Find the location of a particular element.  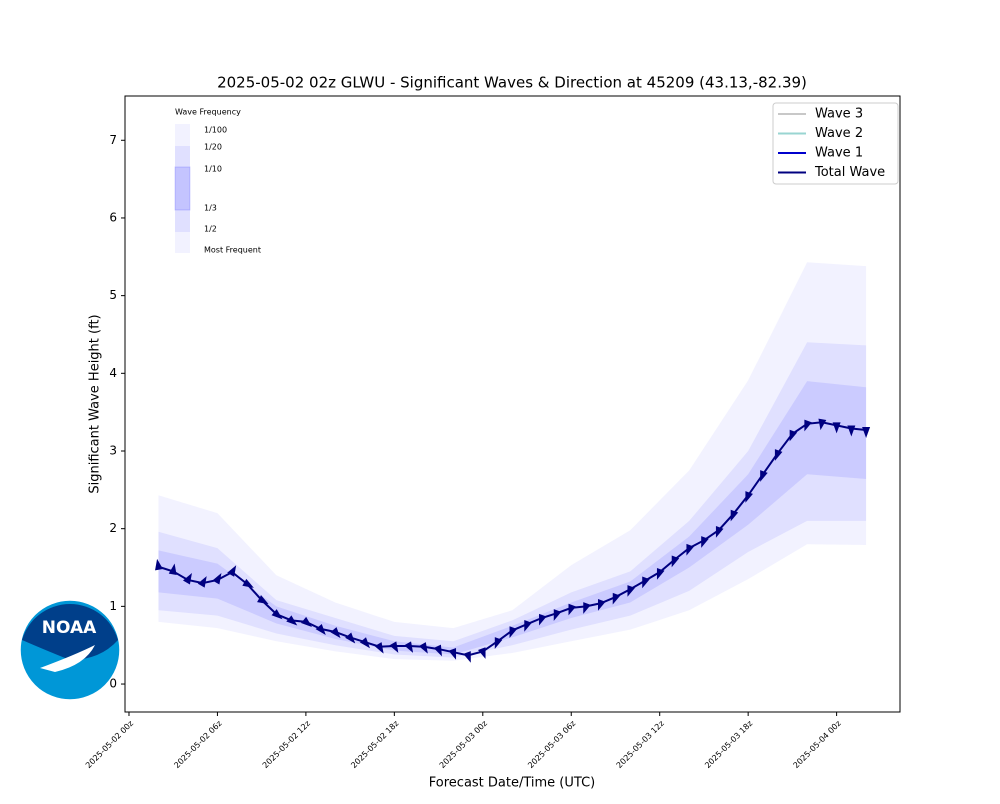

x-tick-label: 2025-05-02 00z is located at coordinates (109, 744).